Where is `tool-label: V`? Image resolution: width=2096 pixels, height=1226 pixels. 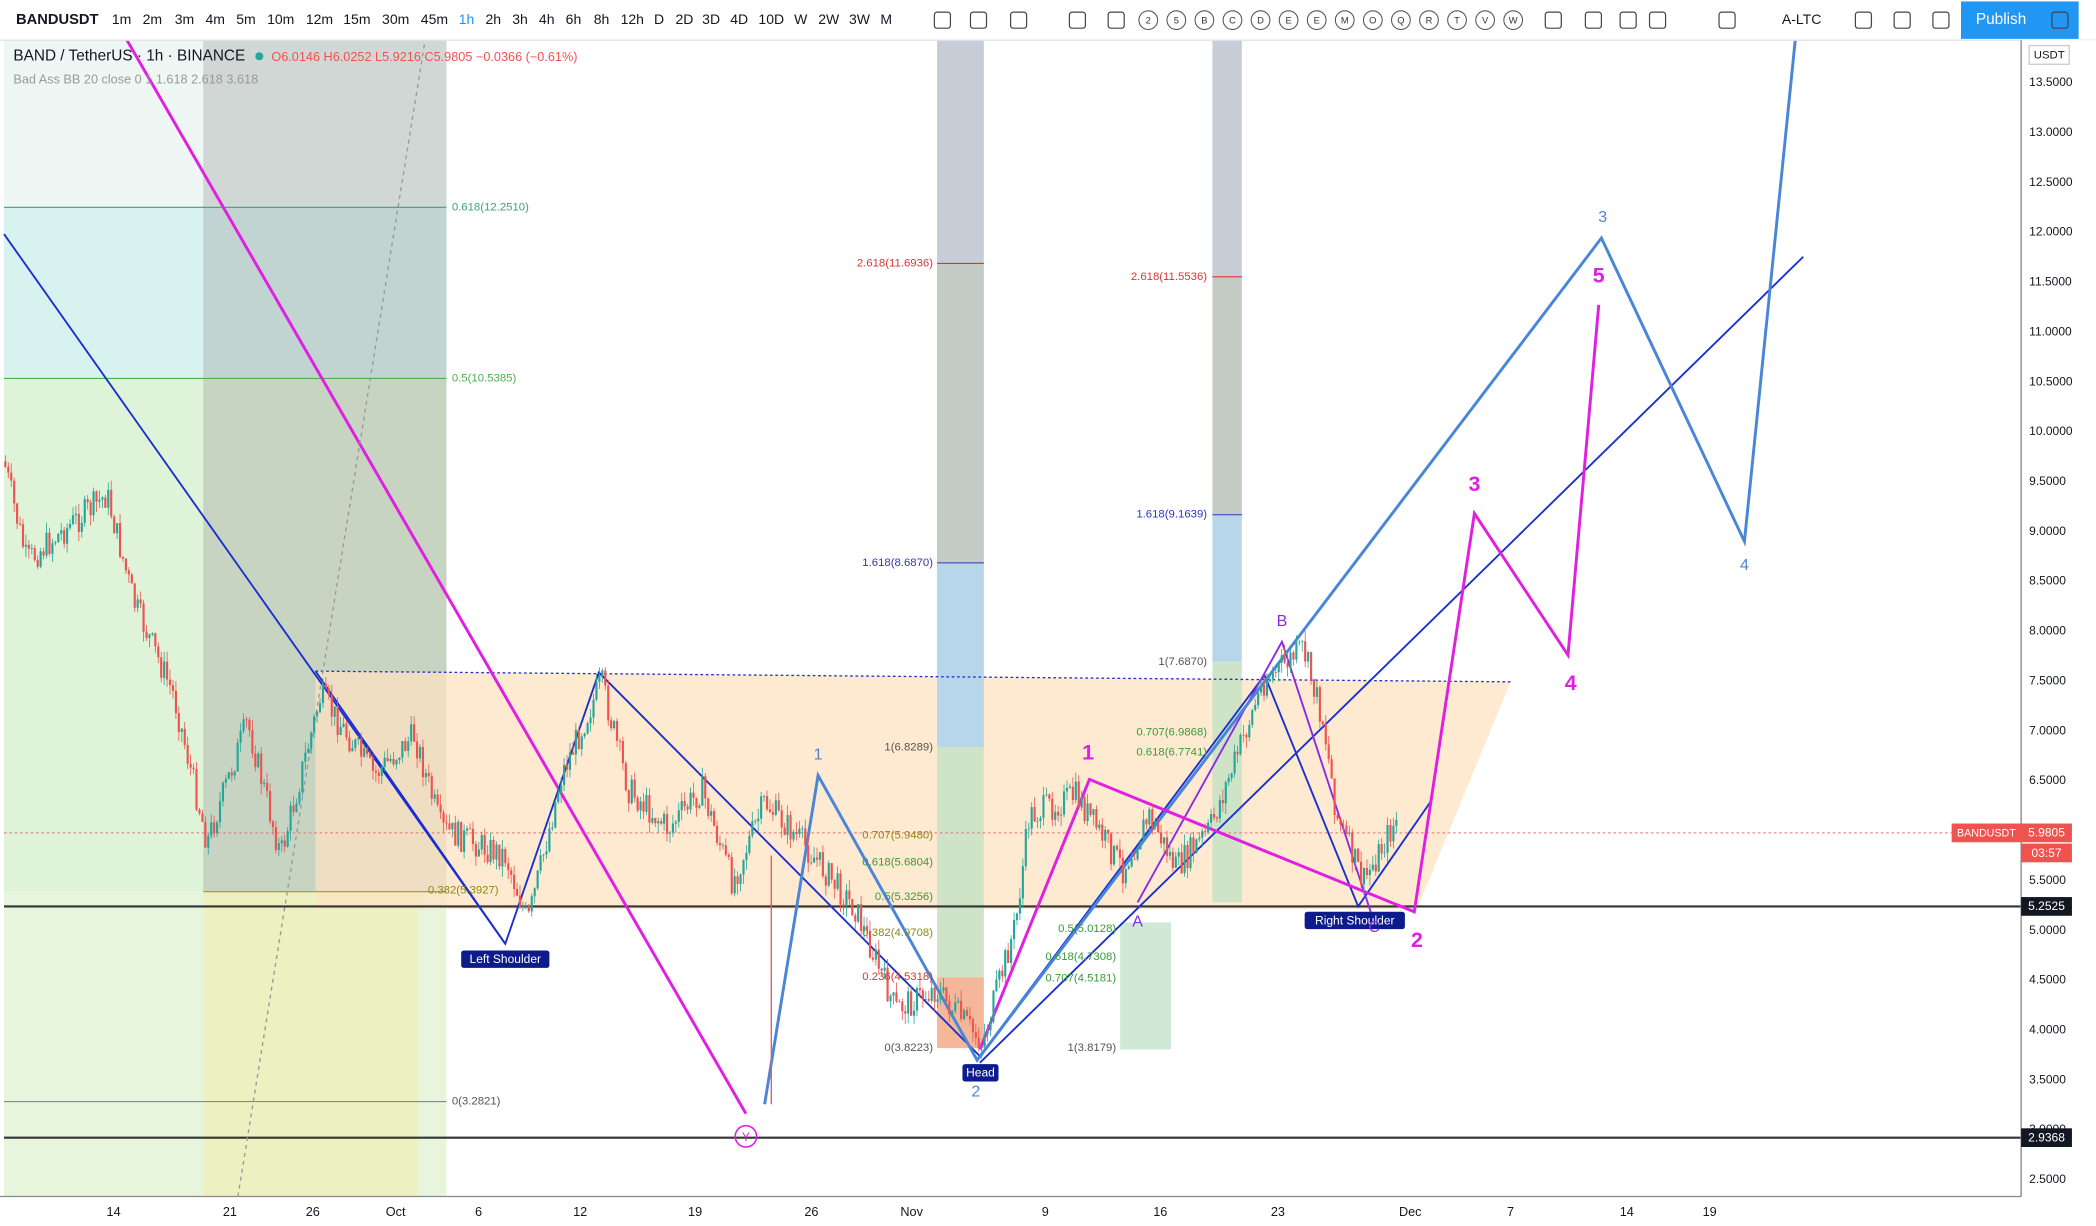
tool-label: V is located at coordinates (1485, 20).